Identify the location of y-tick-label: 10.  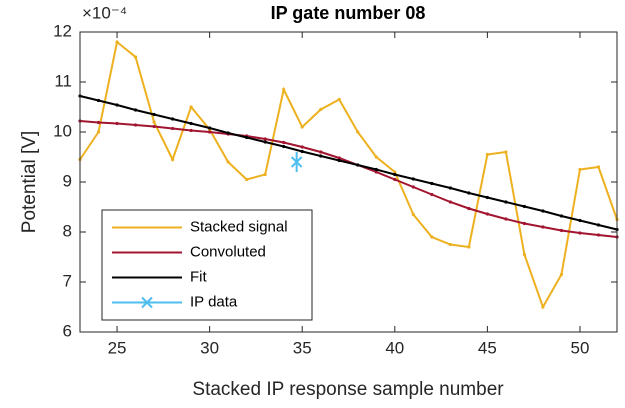
(62, 130).